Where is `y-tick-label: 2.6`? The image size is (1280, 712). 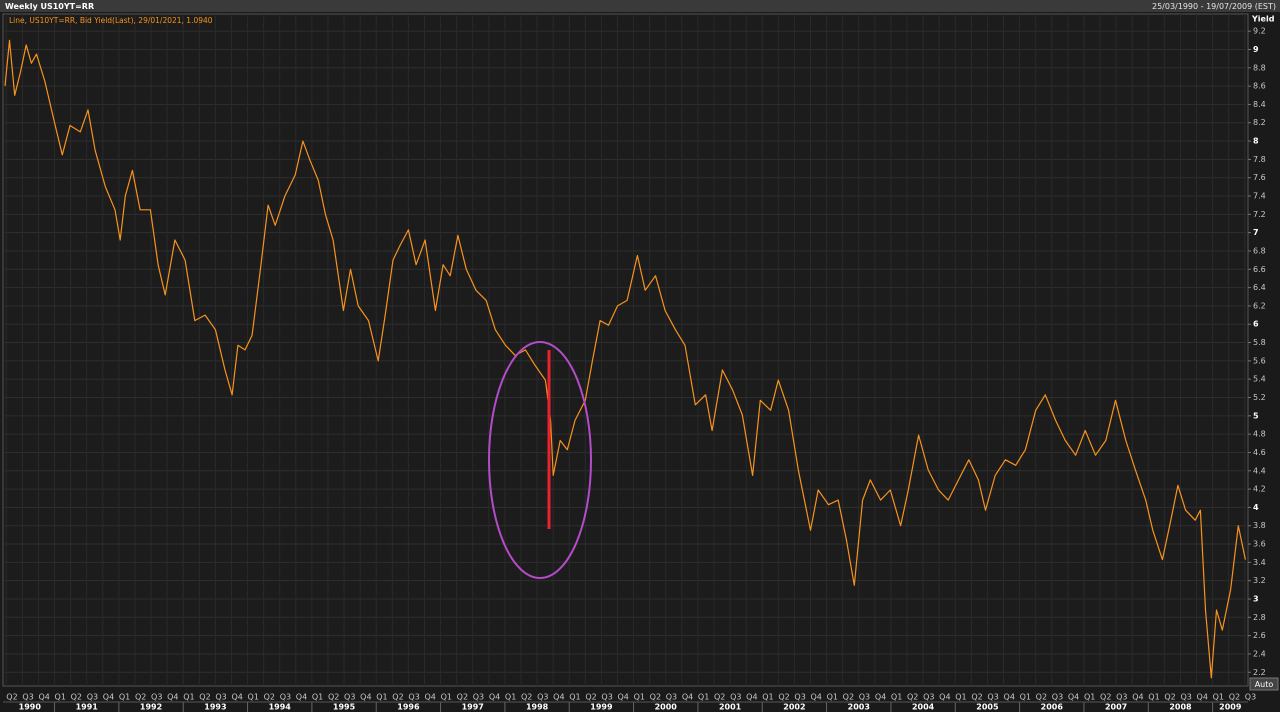
y-tick-label: 2.6 is located at coordinates (1259, 635).